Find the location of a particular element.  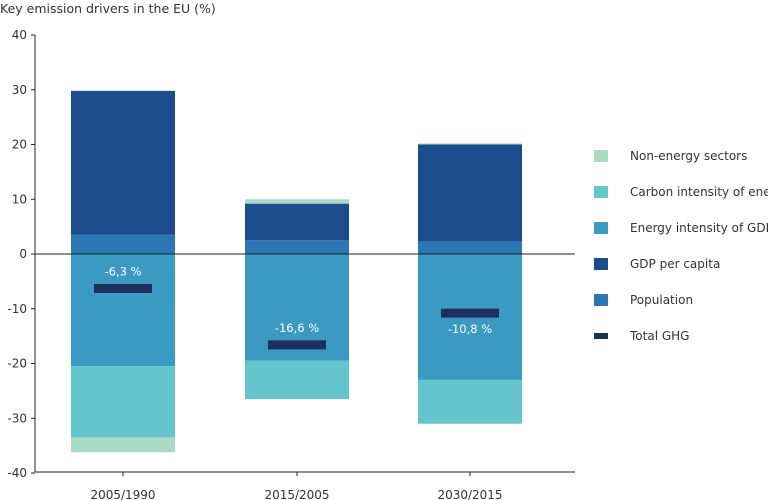

chart-title: Key emission drivers in the EU (%) is located at coordinates (108, 8).